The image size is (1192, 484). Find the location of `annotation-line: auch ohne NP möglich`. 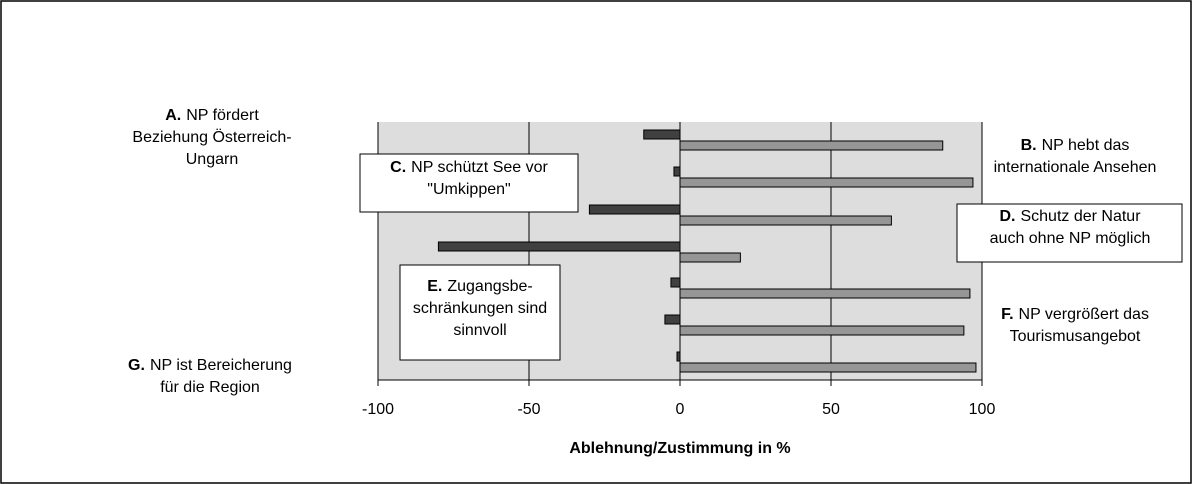

annotation-line: auch ohne NP möglich is located at coordinates (1070, 238).